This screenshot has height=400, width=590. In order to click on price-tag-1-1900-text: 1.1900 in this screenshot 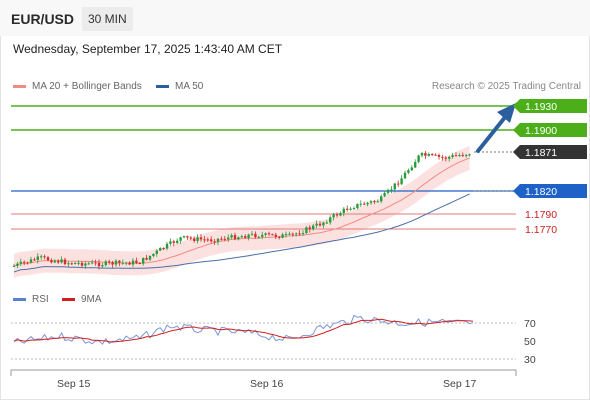, I will do `click(541, 131)`.